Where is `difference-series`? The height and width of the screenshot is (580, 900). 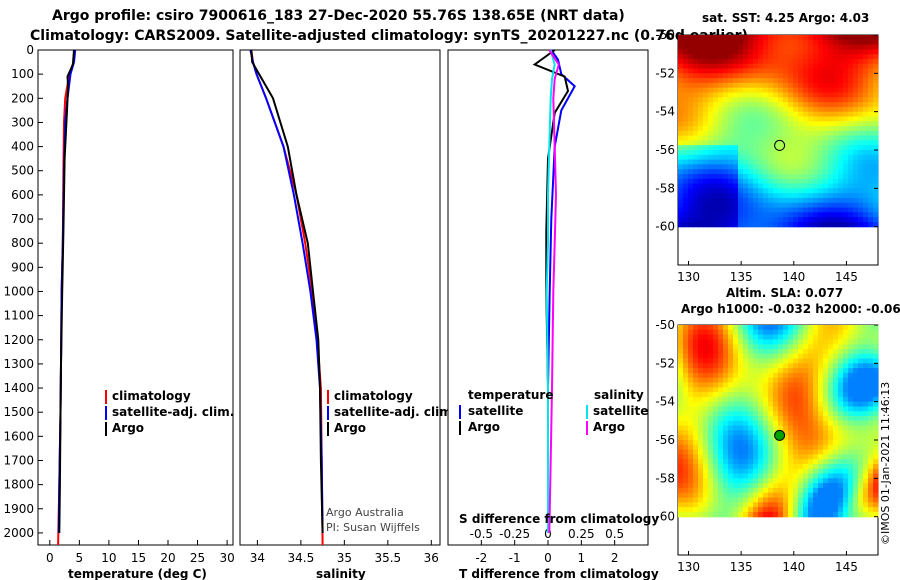
difference-series is located at coordinates (554, 291).